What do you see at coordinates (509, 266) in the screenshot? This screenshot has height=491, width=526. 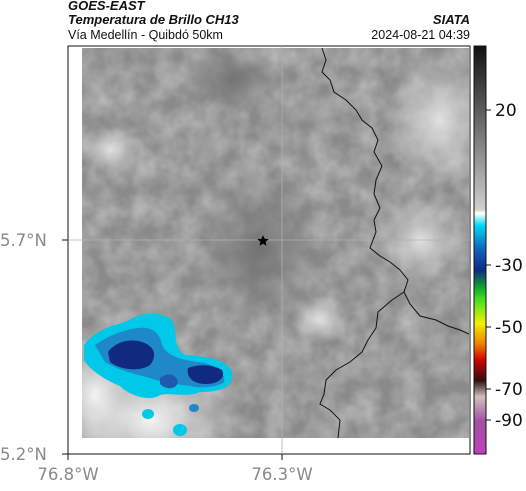 I see `colorbar-tick-label: -30` at bounding box center [509, 266].